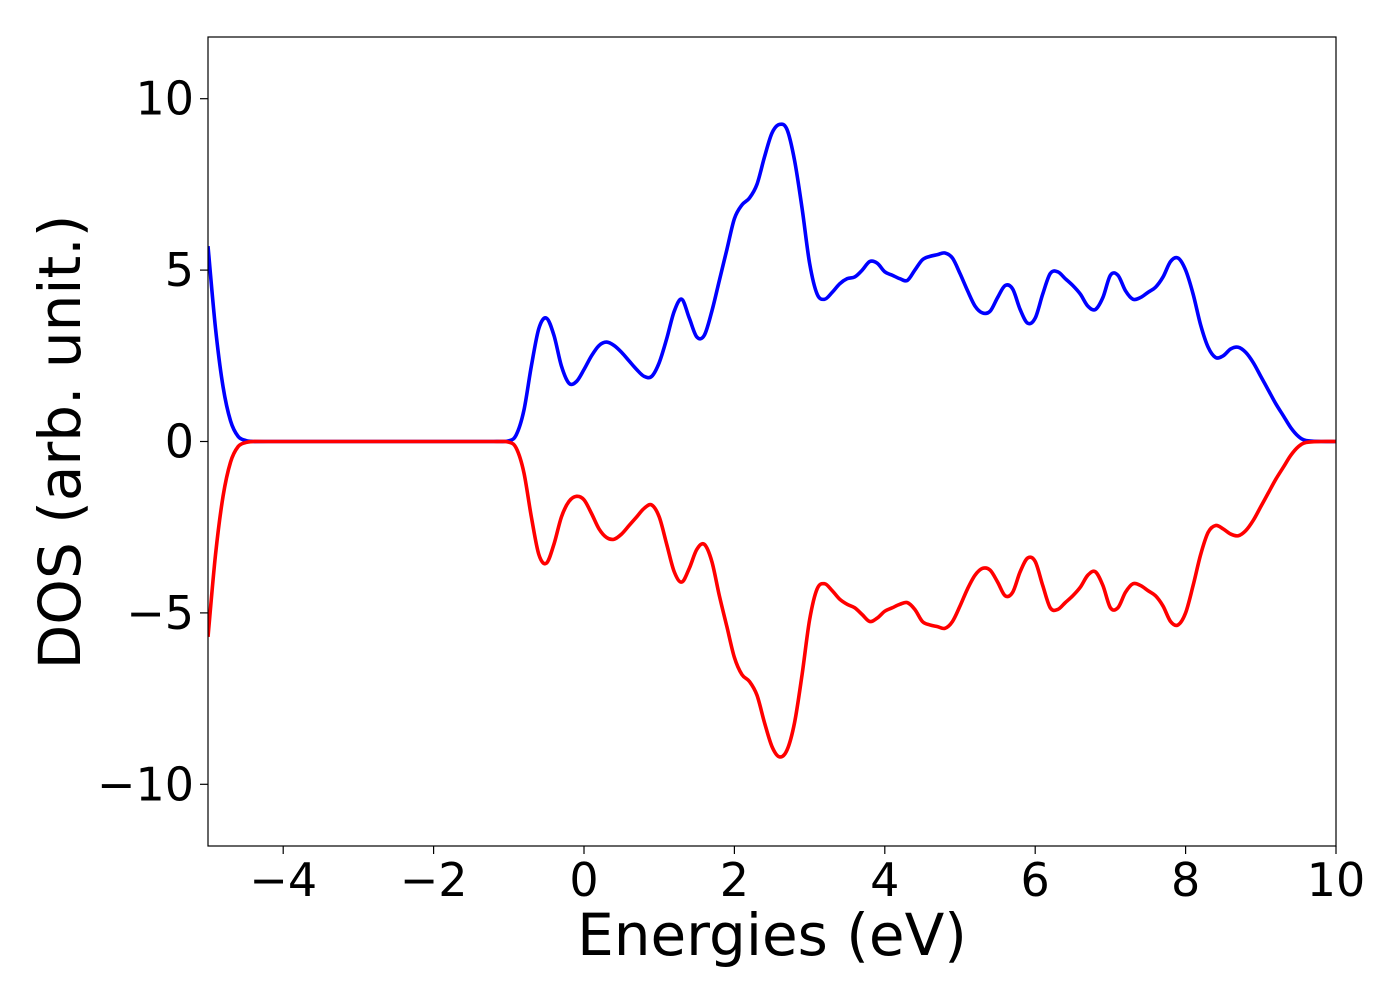 This screenshot has width=1400, height=1000. I want to click on y-axis-label: DOS (arb. unit.), so click(60, 442).